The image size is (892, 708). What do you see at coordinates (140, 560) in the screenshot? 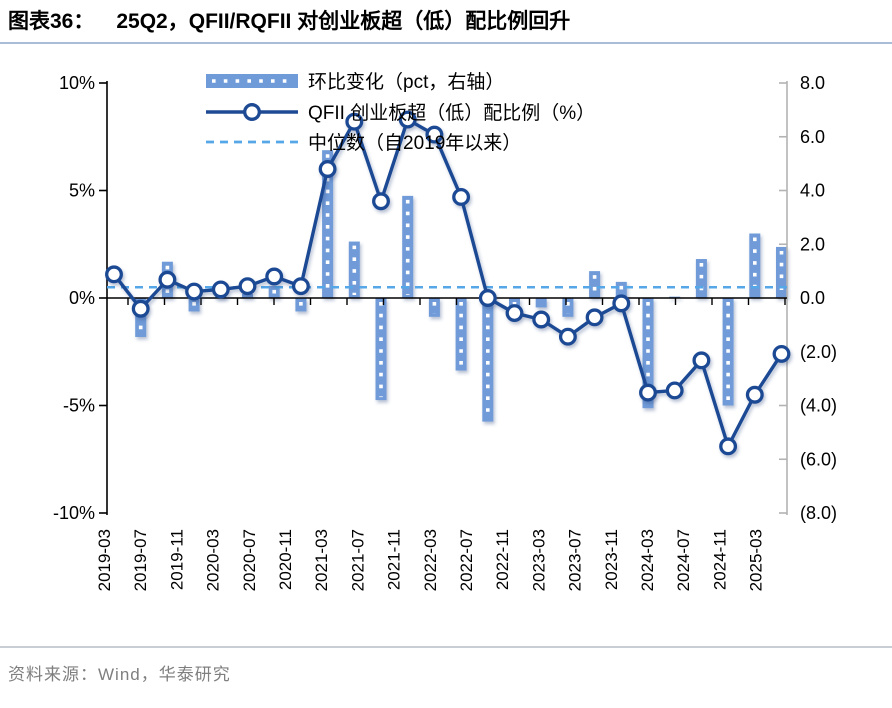
I see `x-axis-label: 2019-07` at bounding box center [140, 560].